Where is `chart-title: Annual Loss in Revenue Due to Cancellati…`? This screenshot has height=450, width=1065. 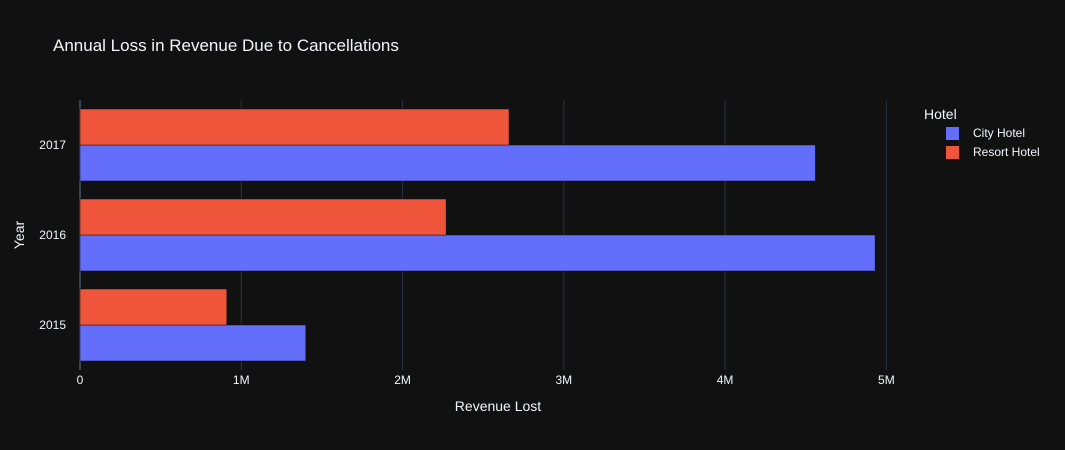
chart-title: Annual Loss in Revenue Due to Cancellati… is located at coordinates (226, 45).